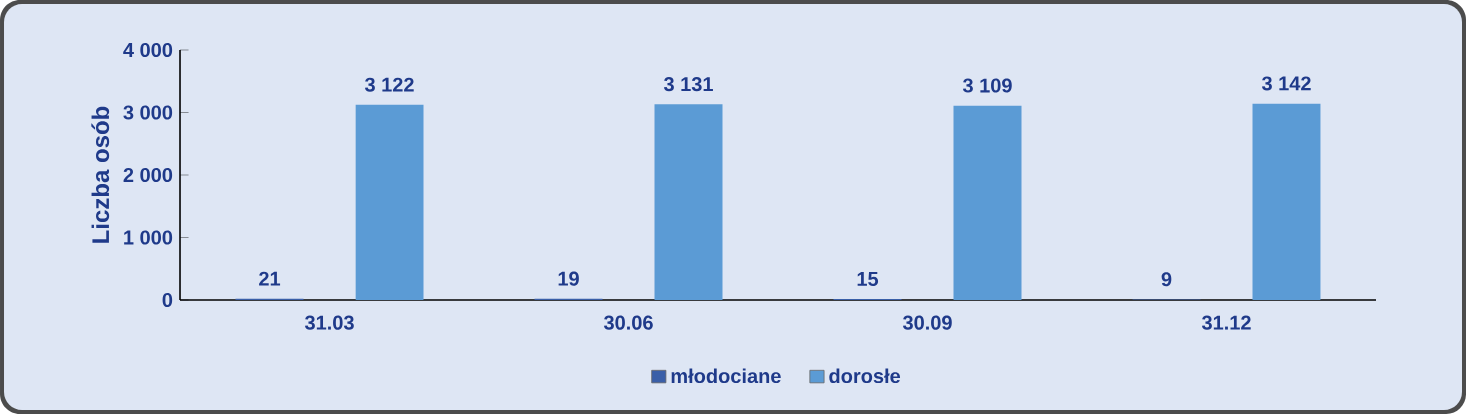 The image size is (1466, 414). What do you see at coordinates (148, 175) in the screenshot?
I see `y-tick-label: 2 000` at bounding box center [148, 175].